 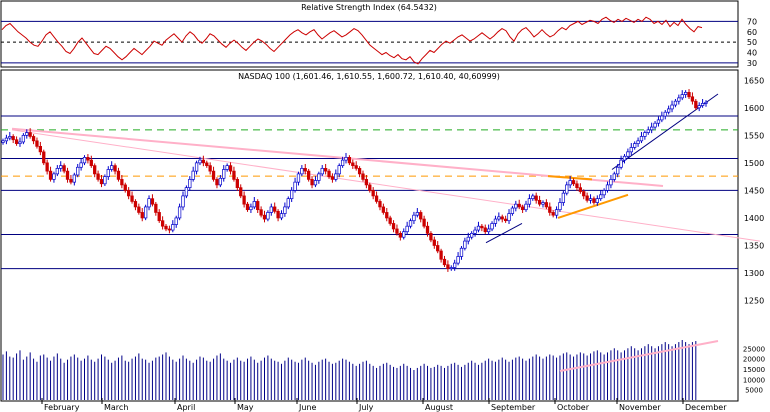 What do you see at coordinates (754, 360) in the screenshot?
I see `volume-tick-label: 20000` at bounding box center [754, 360].